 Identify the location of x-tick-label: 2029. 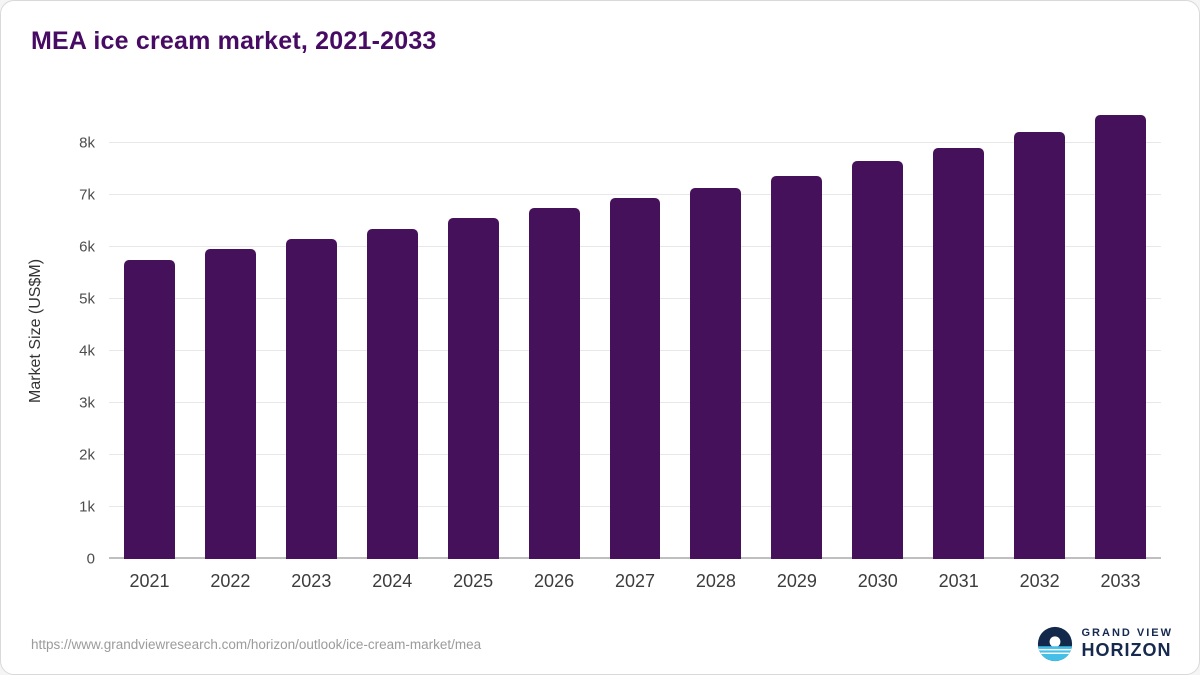
(796, 581).